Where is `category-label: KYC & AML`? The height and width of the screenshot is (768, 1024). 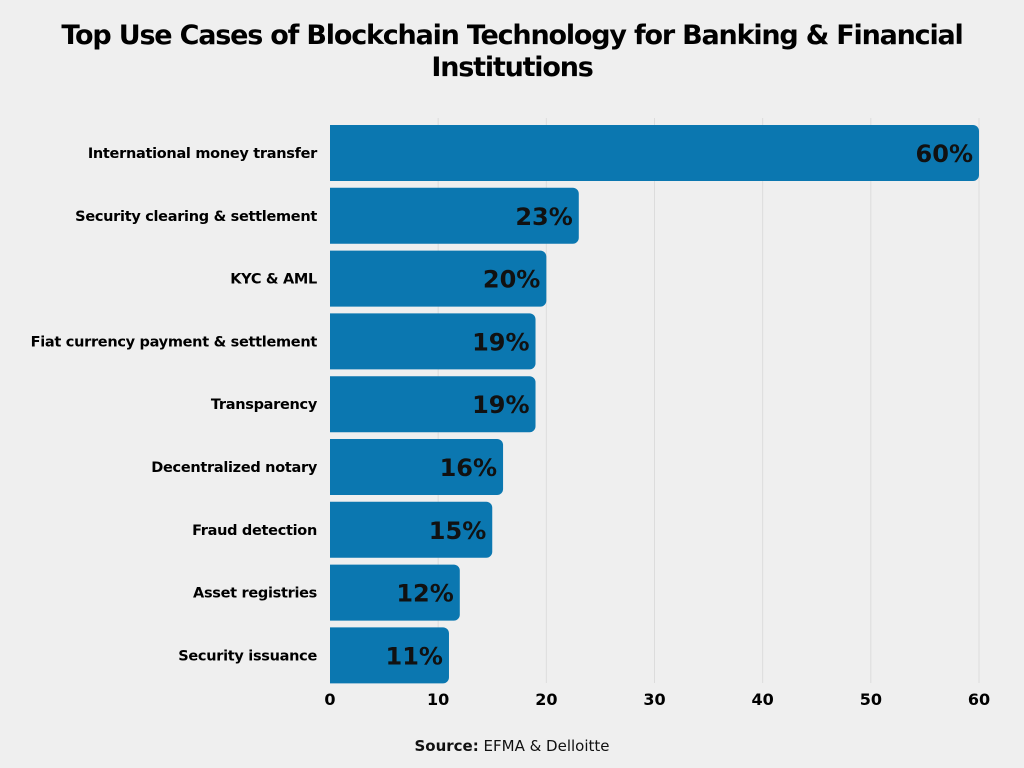
category-label: KYC & AML is located at coordinates (273, 280).